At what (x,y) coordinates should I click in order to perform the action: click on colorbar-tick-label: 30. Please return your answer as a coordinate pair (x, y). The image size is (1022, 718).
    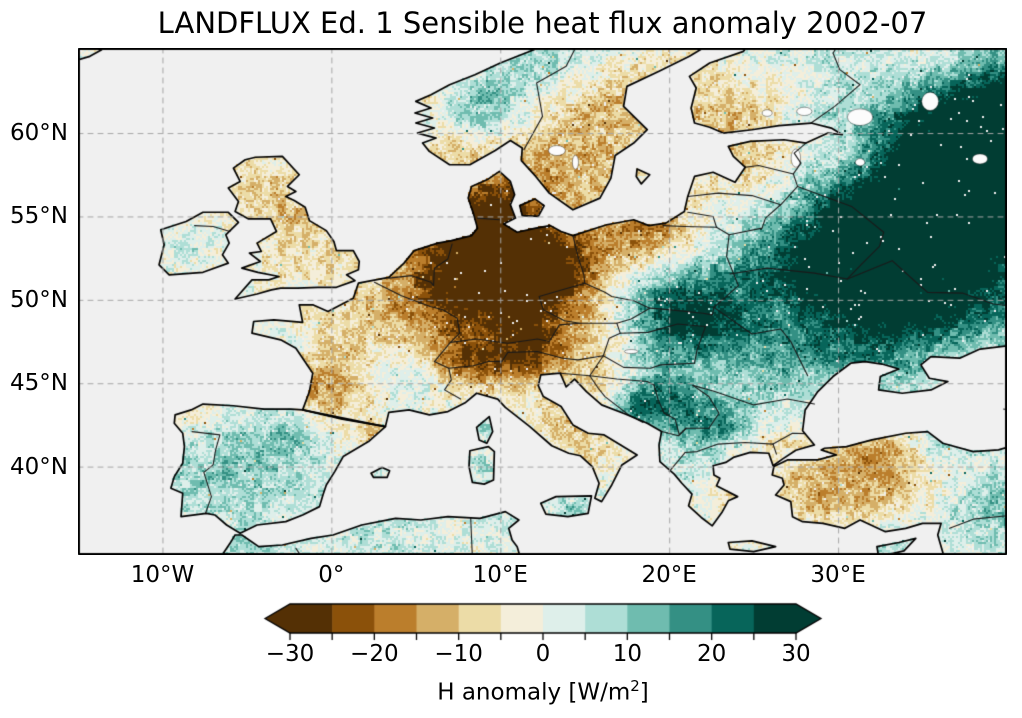
    Looking at the image, I should click on (796, 654).